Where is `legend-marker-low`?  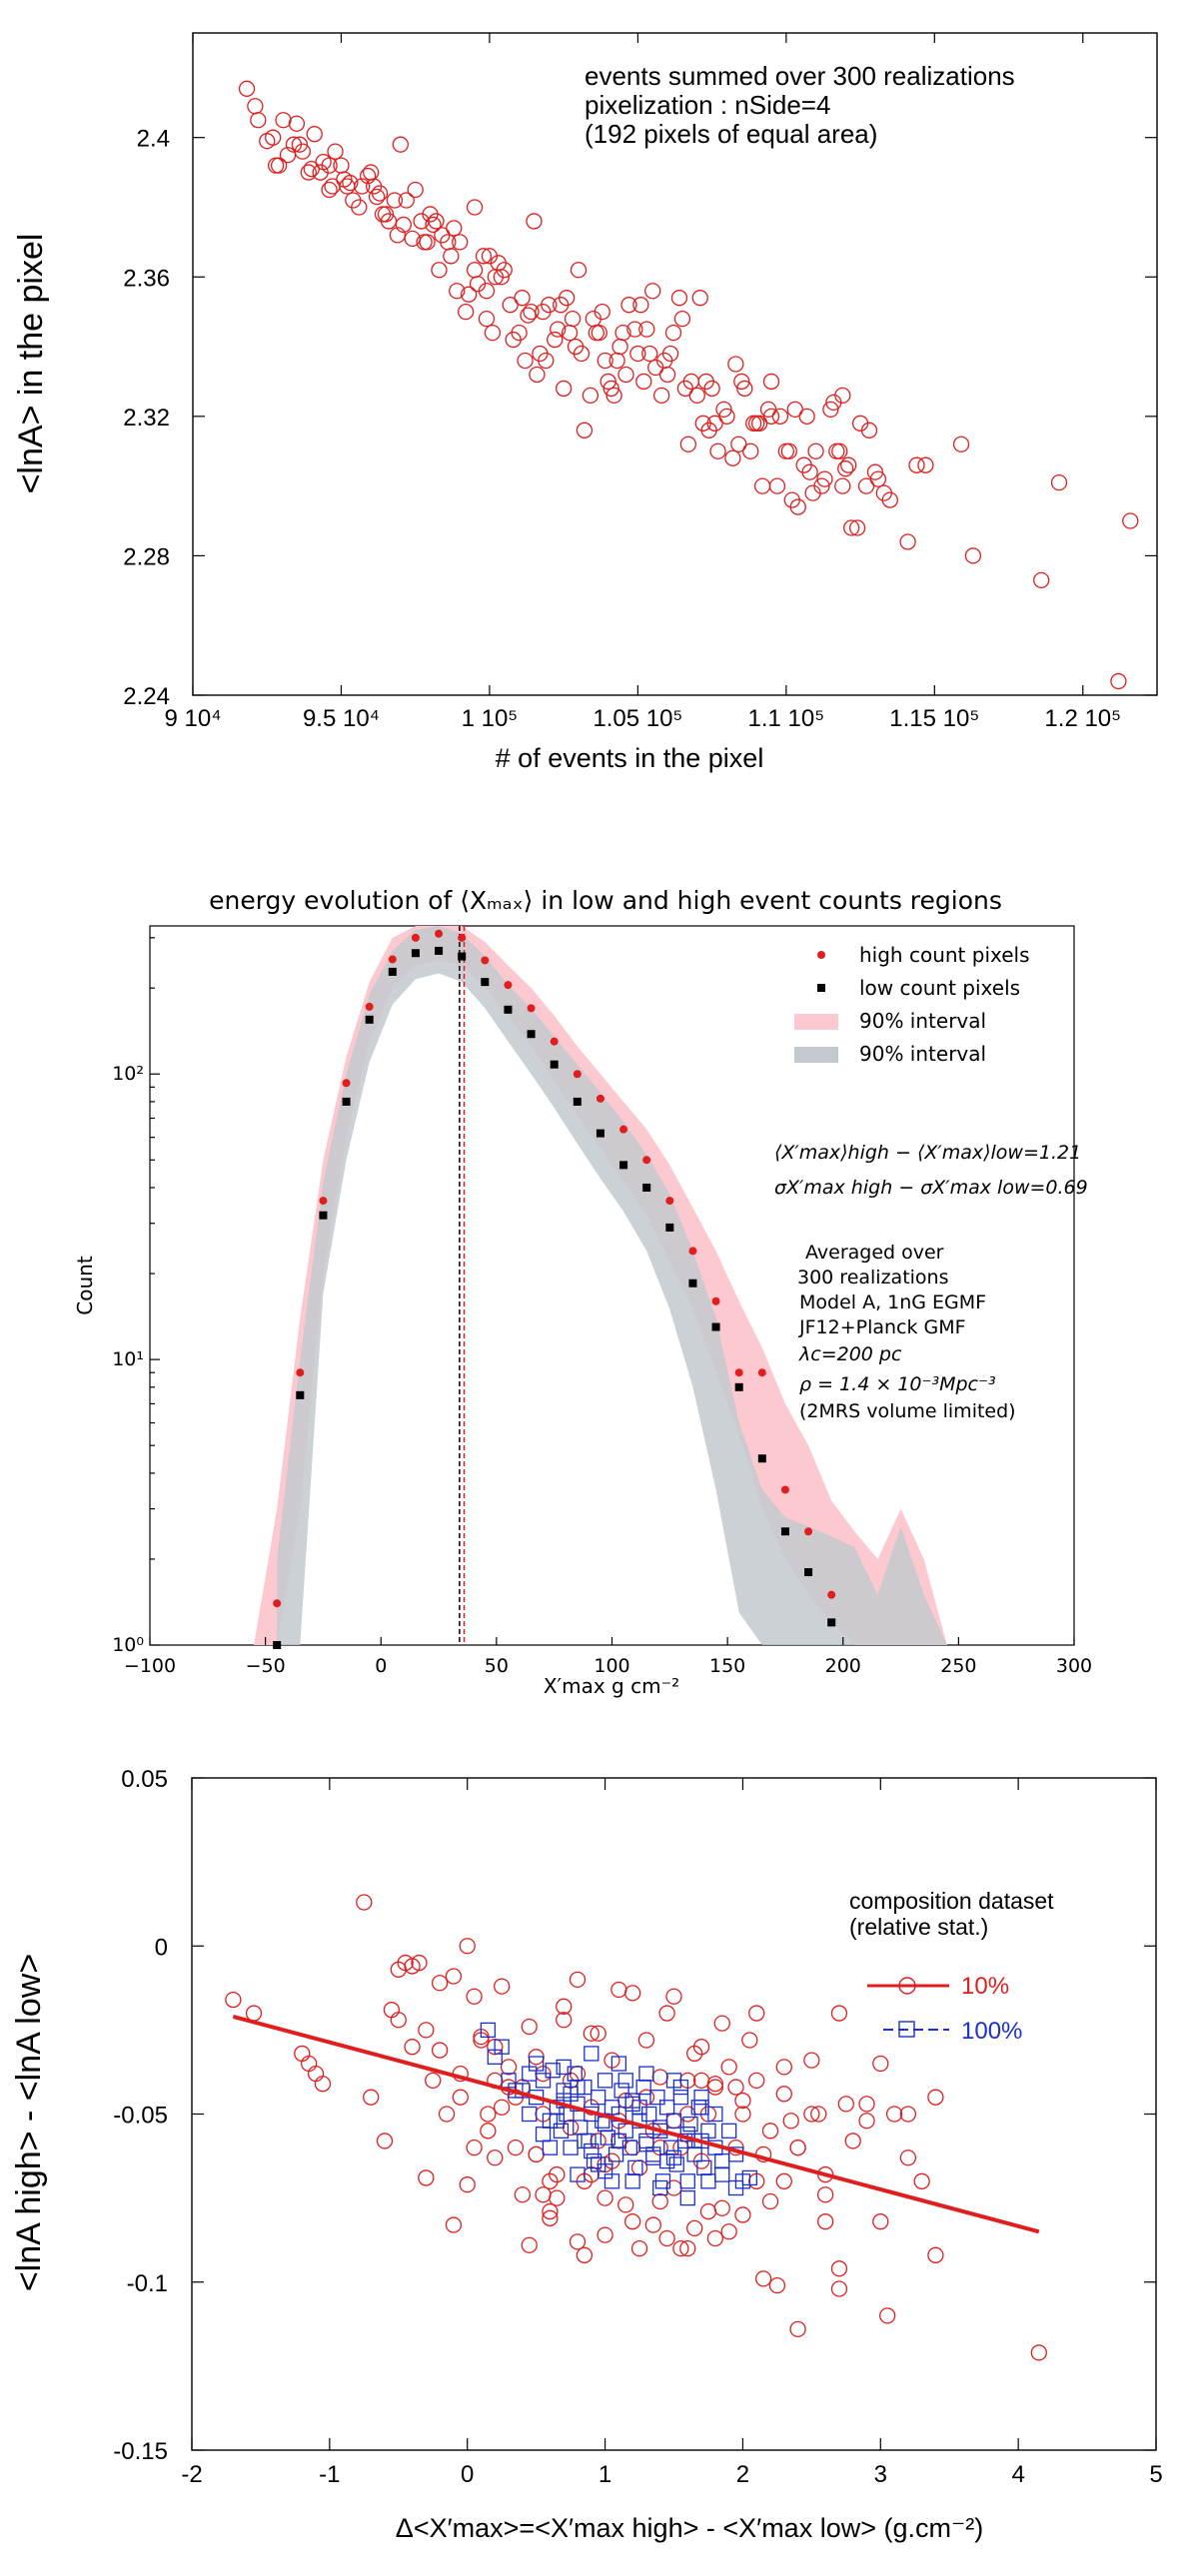
legend-marker-low is located at coordinates (821, 988).